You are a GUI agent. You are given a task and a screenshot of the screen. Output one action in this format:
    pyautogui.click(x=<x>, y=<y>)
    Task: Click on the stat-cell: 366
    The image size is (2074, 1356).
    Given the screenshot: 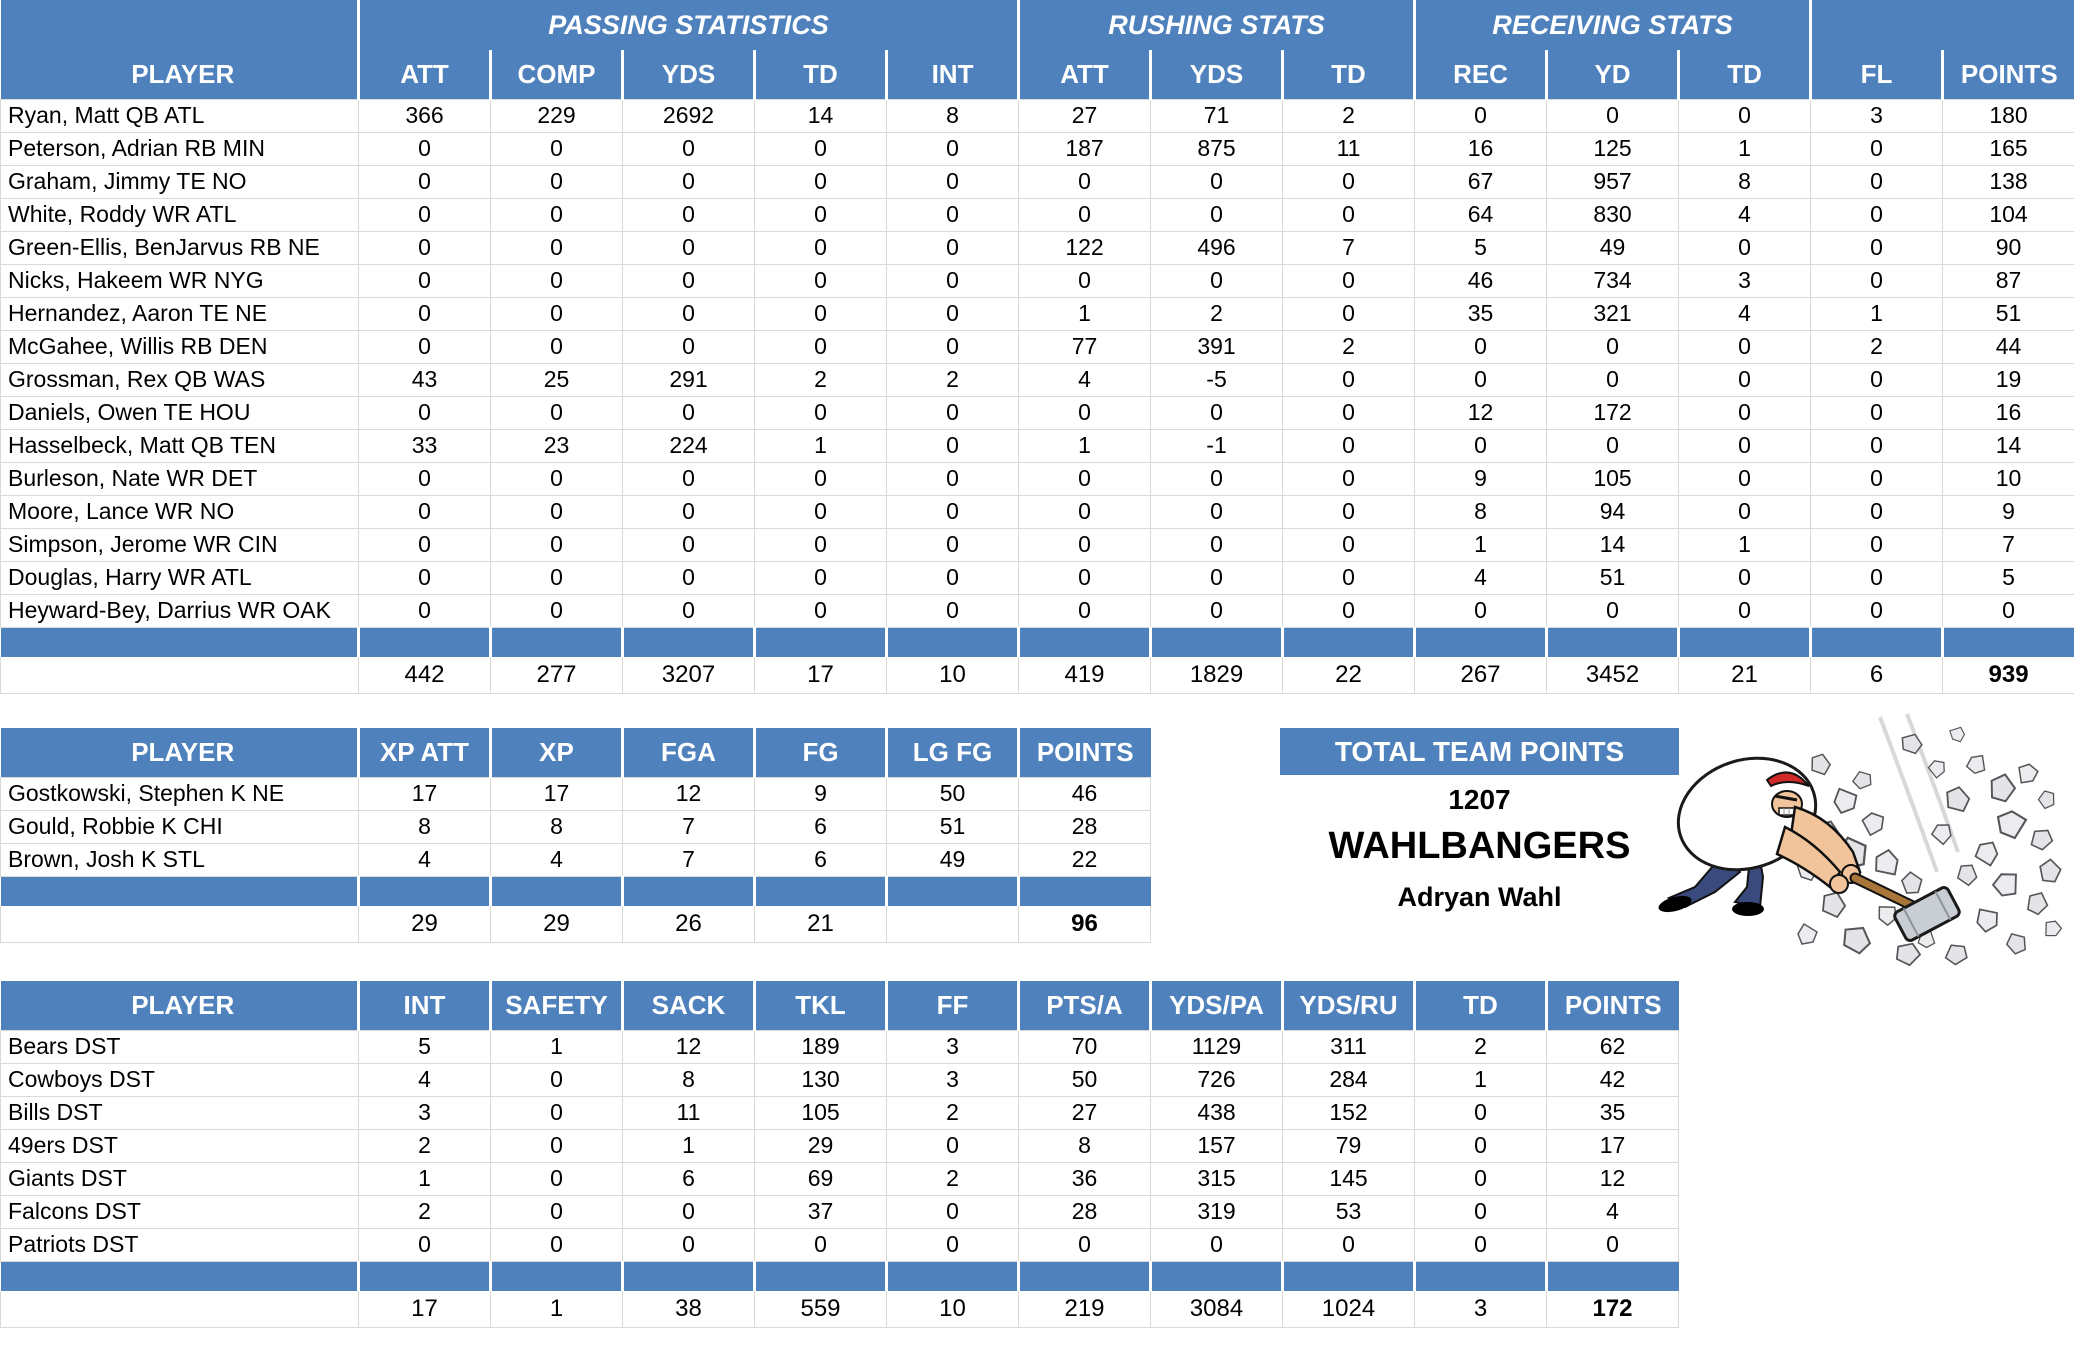 What is the action you would take?
    pyautogui.click(x=424, y=115)
    